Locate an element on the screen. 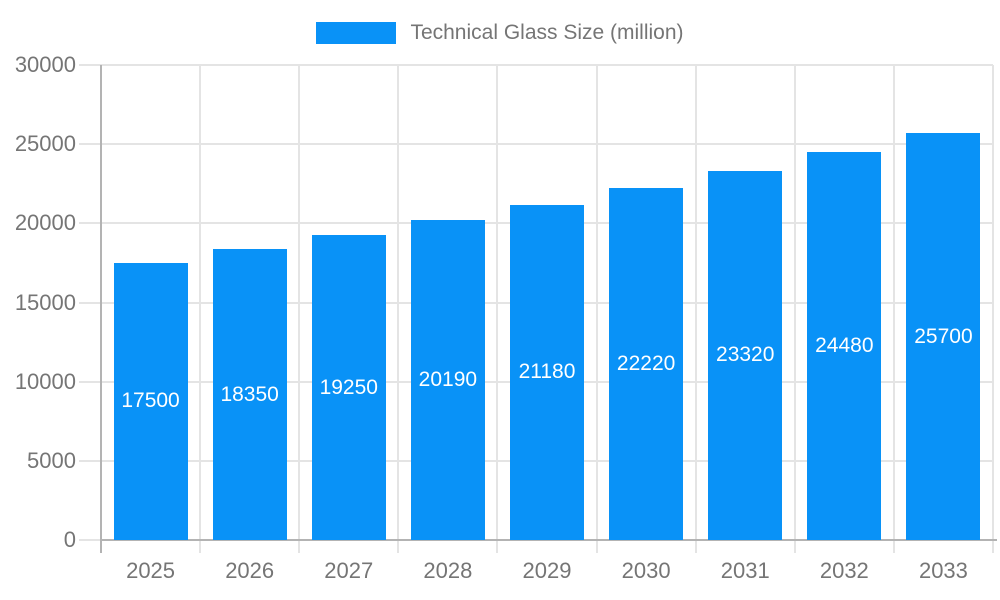  bar-value-label: 25700 is located at coordinates (943, 336).